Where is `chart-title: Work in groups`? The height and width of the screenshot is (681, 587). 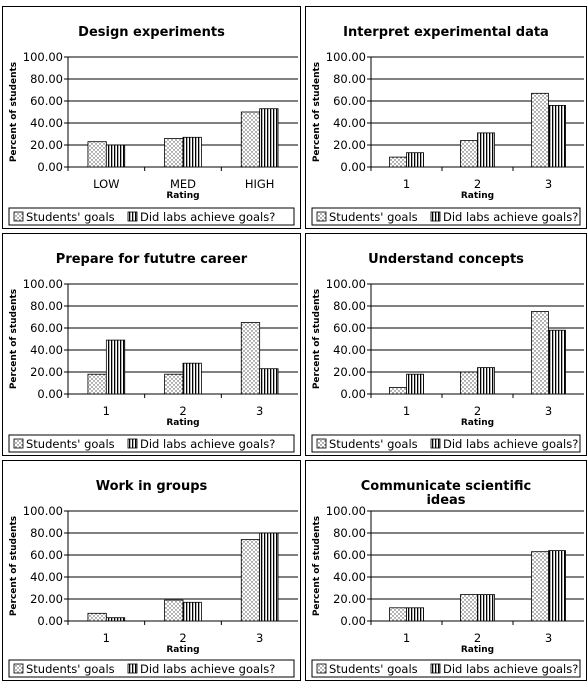
chart-title: Work in groups is located at coordinates (152, 486).